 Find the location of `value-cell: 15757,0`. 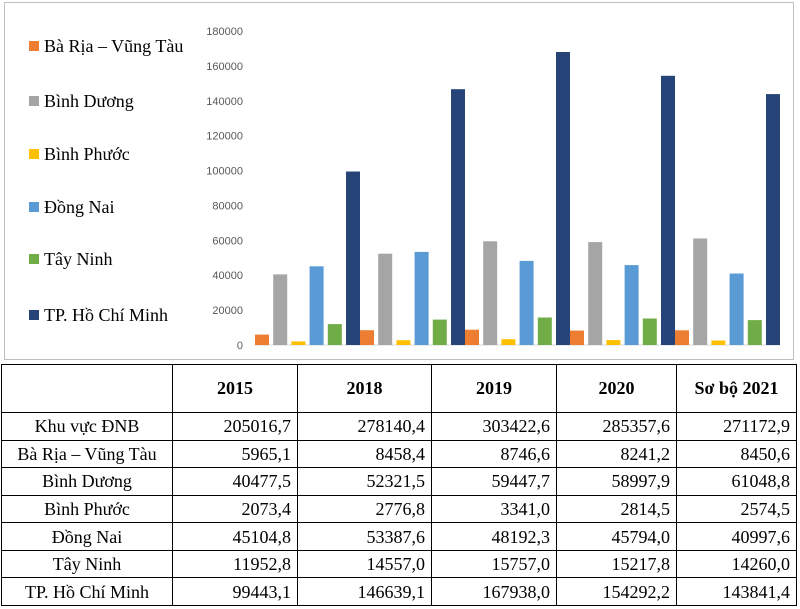

value-cell: 15757,0 is located at coordinates (494, 564).